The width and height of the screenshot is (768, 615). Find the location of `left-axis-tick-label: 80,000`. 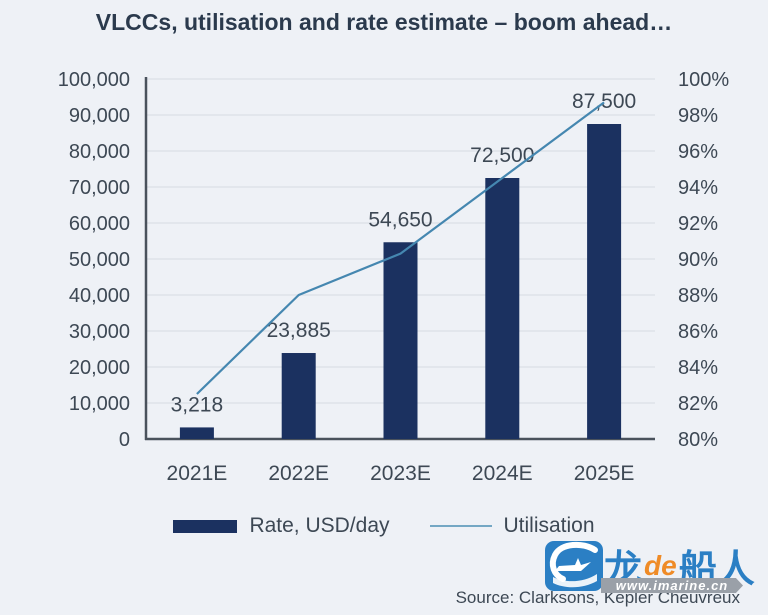

left-axis-tick-label: 80,000 is located at coordinates (99, 152).